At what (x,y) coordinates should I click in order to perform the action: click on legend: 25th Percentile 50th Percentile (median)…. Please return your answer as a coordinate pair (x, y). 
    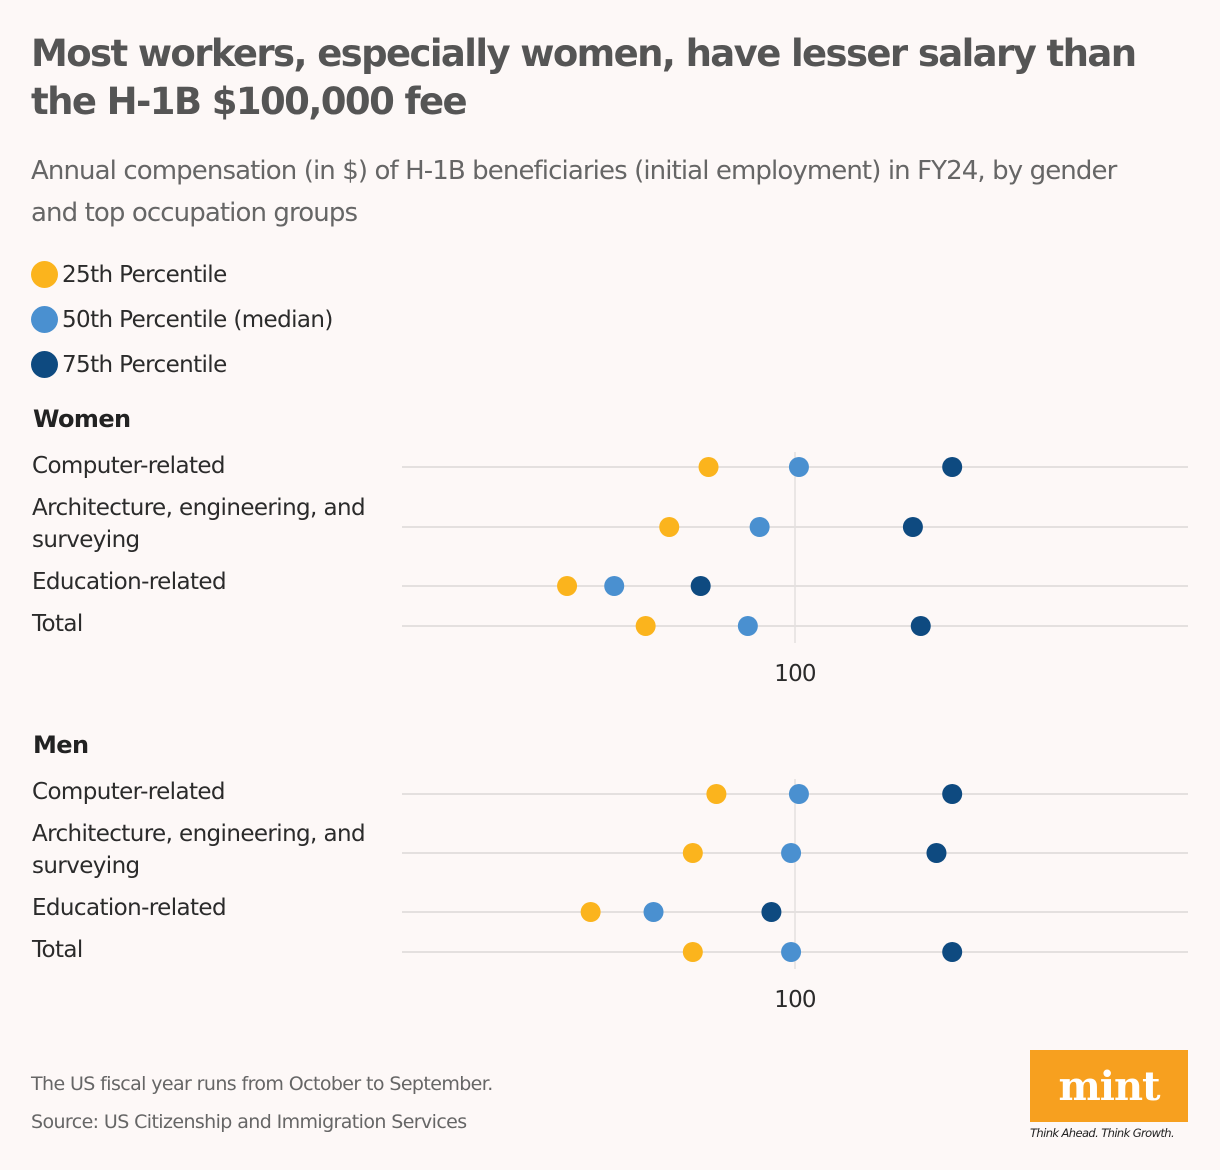
    Looking at the image, I should click on (182, 319).